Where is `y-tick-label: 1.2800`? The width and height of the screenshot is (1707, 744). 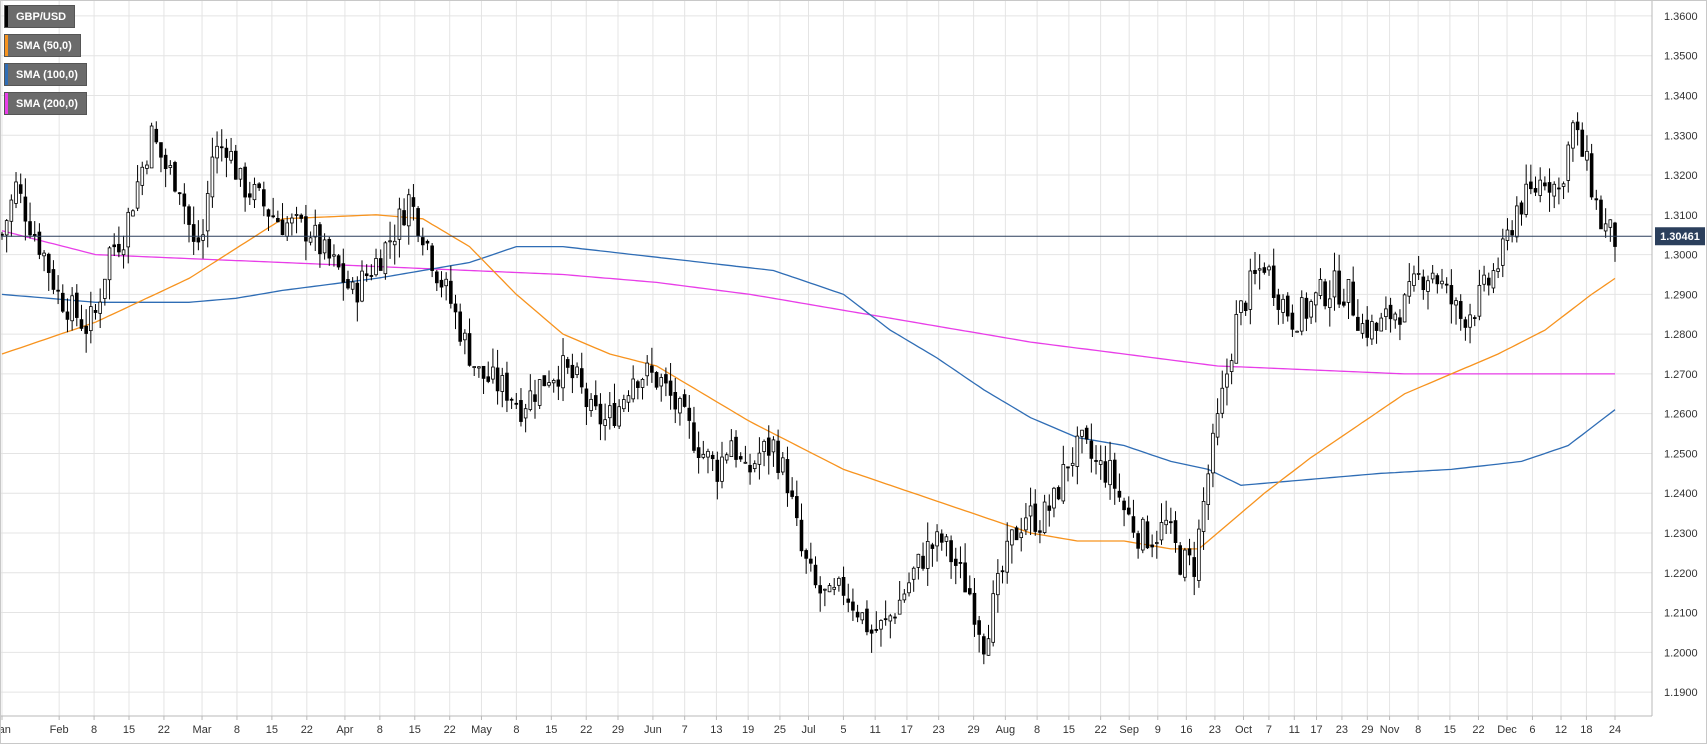
y-tick-label: 1.2800 is located at coordinates (1681, 335).